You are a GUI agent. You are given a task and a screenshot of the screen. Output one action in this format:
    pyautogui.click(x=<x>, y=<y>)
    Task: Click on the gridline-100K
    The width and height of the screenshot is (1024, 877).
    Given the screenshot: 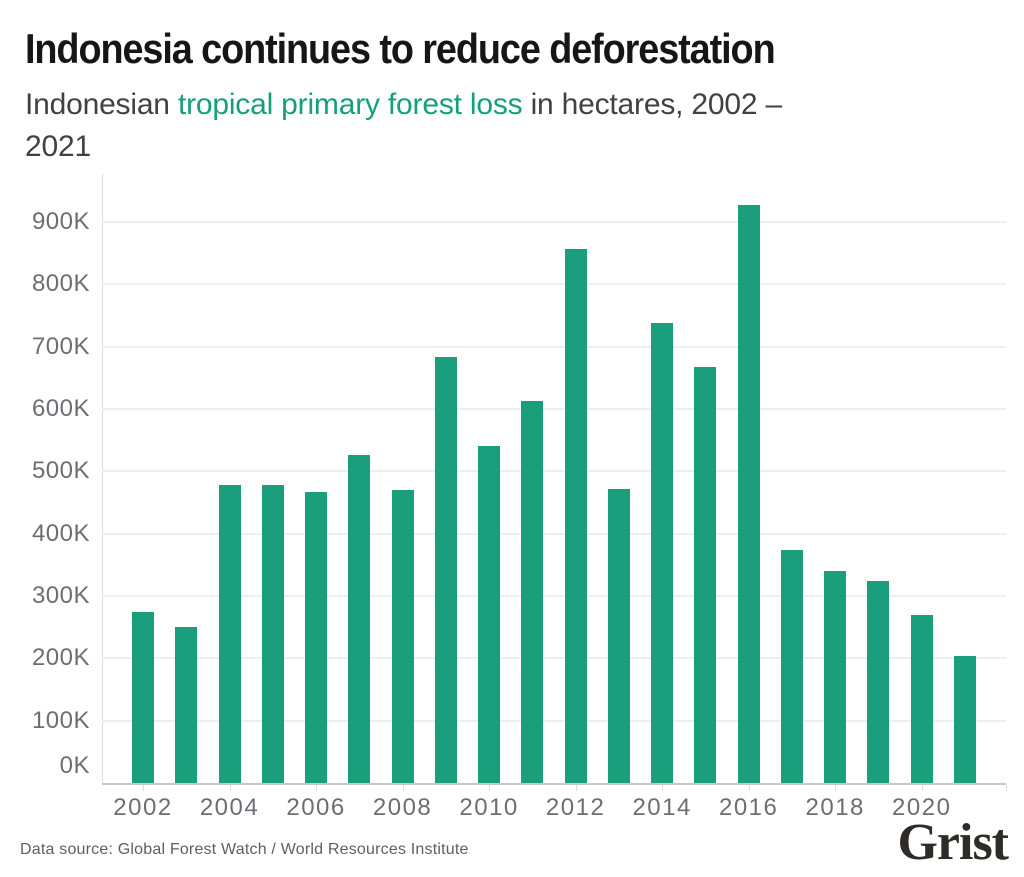 What is the action you would take?
    pyautogui.click(x=554, y=720)
    